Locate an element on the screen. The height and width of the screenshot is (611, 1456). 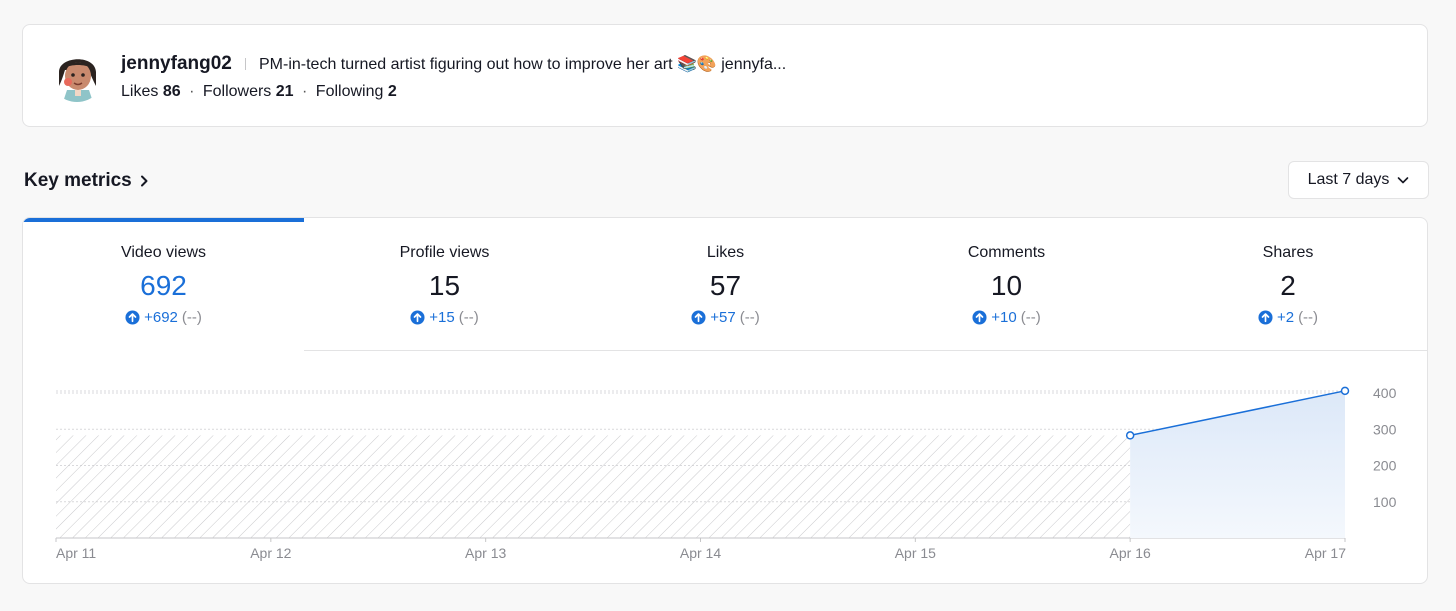
tab-shares: Shares 2 +2 (--) is located at coordinates (1287, 284).